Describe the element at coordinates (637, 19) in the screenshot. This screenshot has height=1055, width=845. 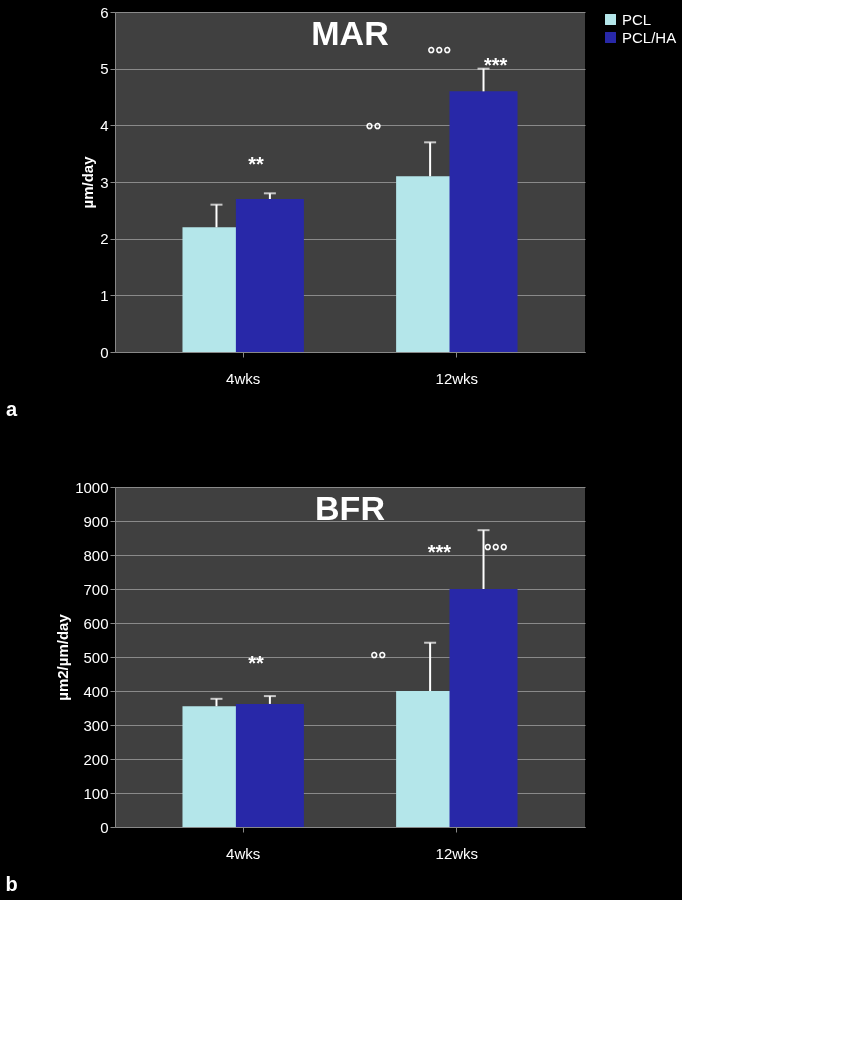
I see `legend-label: PCL` at that location.